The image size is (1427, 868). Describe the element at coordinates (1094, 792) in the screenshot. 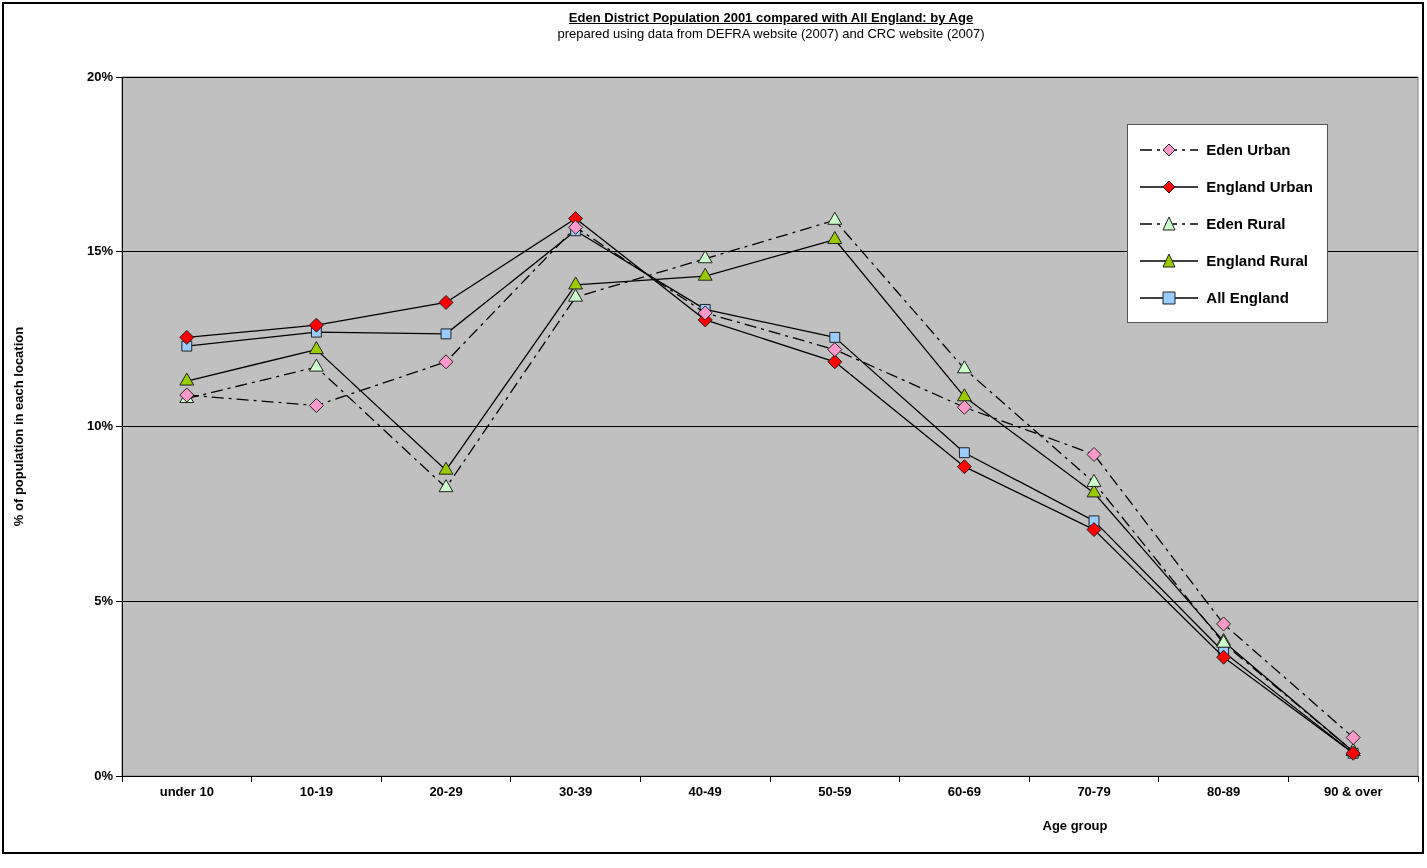

I see `x-tick-label: 70-79` at that location.